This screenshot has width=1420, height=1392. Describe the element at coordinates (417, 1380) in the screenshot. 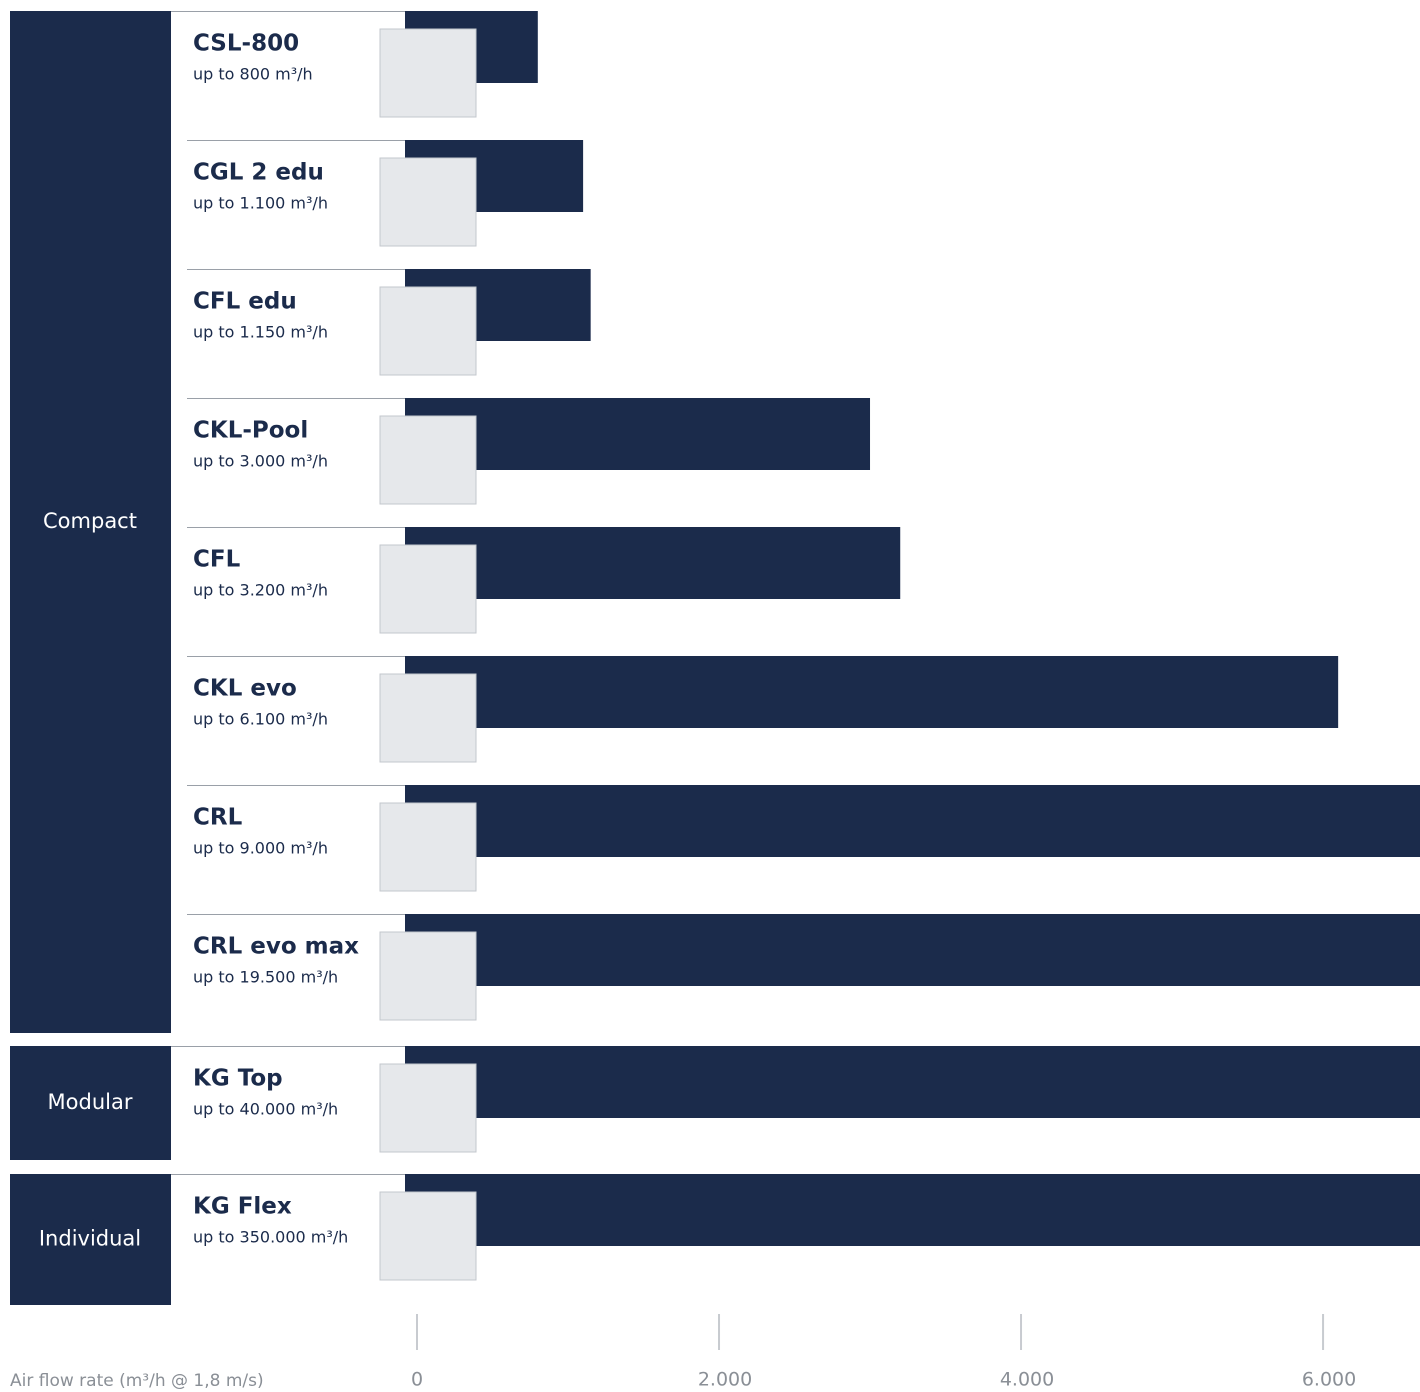

I see `x-tick-label: 0` at that location.